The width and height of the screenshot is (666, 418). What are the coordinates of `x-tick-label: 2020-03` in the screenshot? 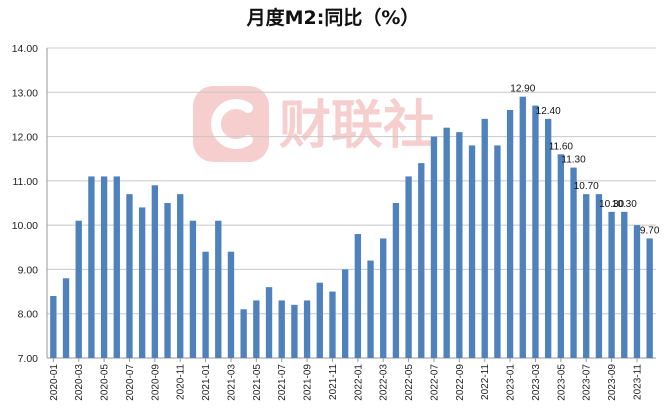 It's located at (79, 382).